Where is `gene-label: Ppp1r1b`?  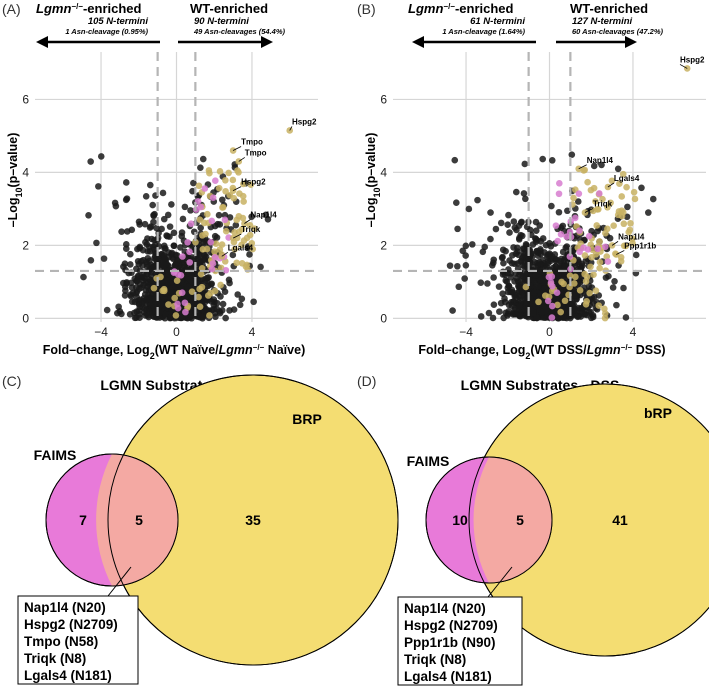 gene-label: Ppp1r1b is located at coordinates (640, 246).